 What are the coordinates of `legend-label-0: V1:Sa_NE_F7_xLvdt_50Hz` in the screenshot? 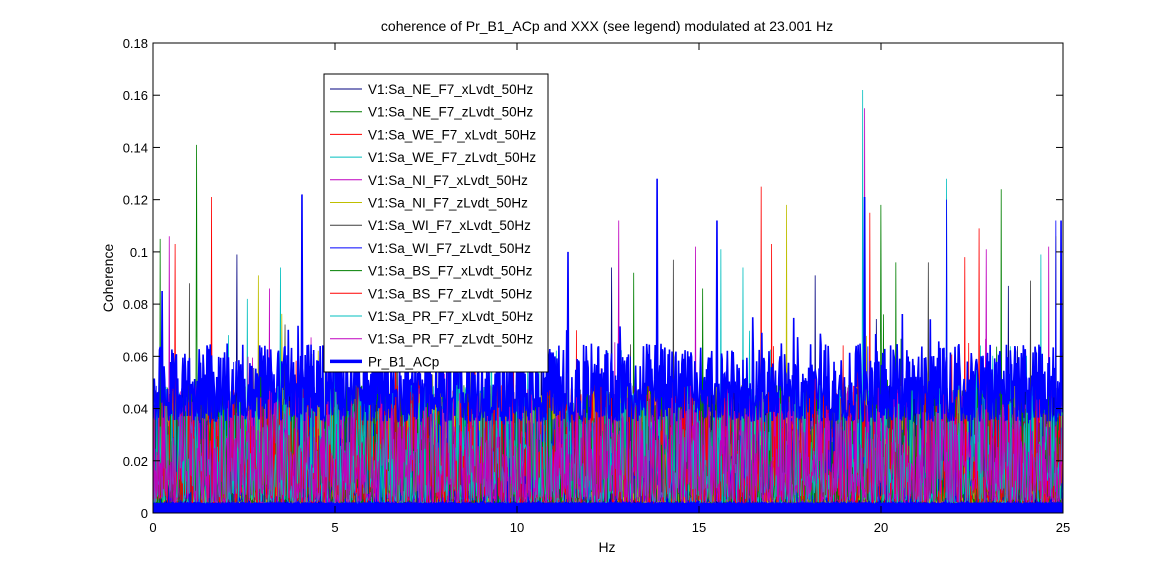 It's located at (450, 89).